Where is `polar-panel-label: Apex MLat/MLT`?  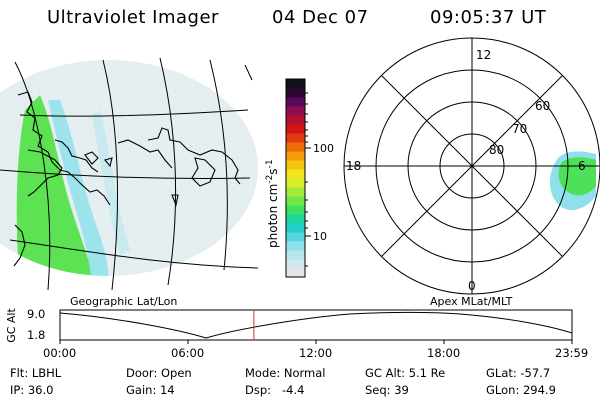 polar-panel-label: Apex MLat/MLT is located at coordinates (471, 301).